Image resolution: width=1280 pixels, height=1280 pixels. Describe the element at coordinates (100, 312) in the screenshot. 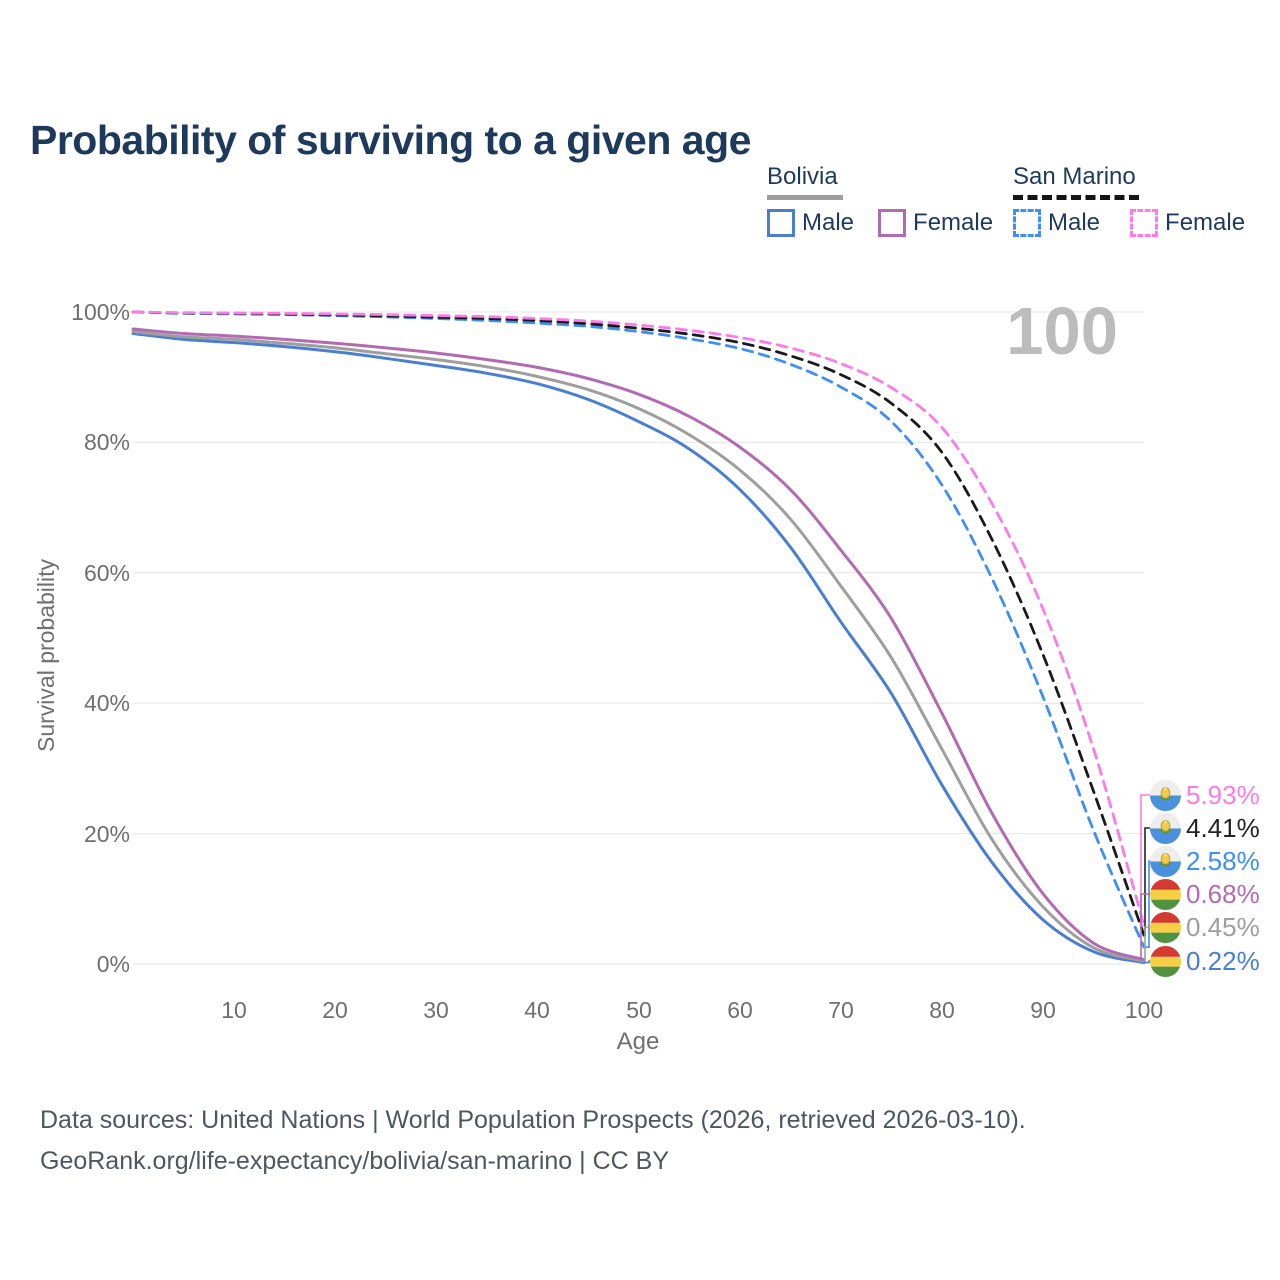

I see `y-tick-label-100%: 100%` at that location.